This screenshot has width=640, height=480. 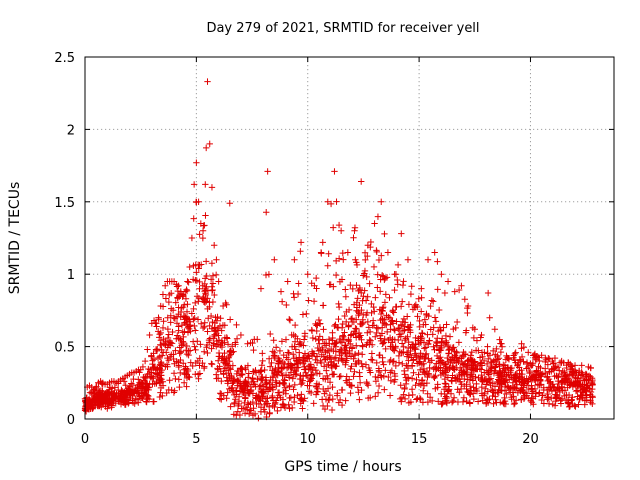 I want to click on y-tick-label: 1.5, so click(x=64, y=203).